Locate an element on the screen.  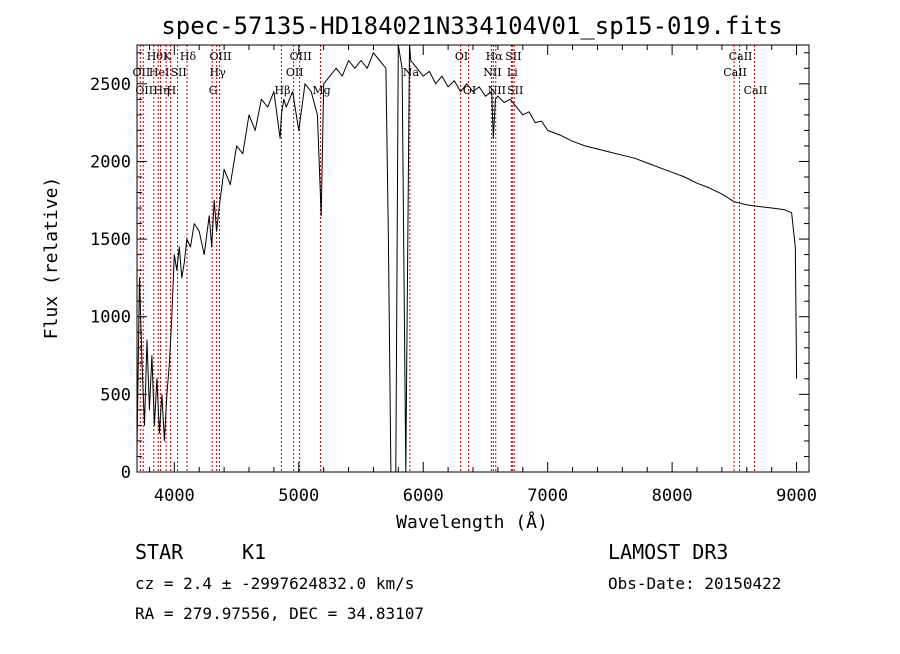
line-marker-label-22: Li is located at coordinates (512, 72).